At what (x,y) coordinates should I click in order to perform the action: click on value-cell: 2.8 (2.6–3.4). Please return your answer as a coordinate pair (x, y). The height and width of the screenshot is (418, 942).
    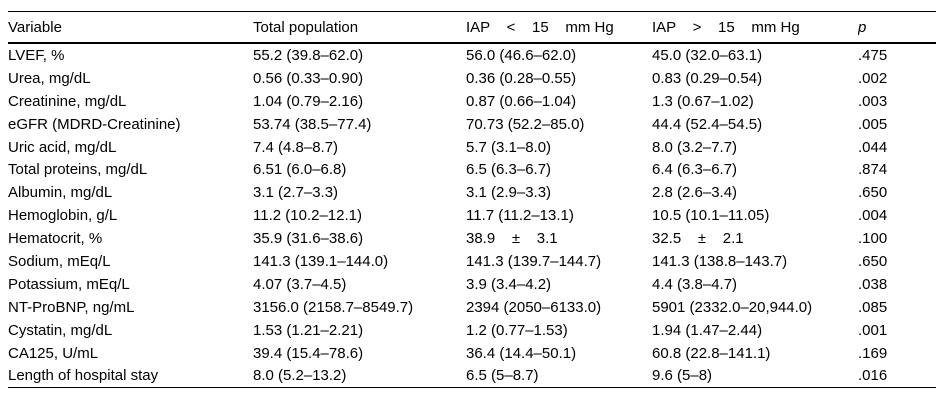
    Looking at the image, I should click on (695, 193).